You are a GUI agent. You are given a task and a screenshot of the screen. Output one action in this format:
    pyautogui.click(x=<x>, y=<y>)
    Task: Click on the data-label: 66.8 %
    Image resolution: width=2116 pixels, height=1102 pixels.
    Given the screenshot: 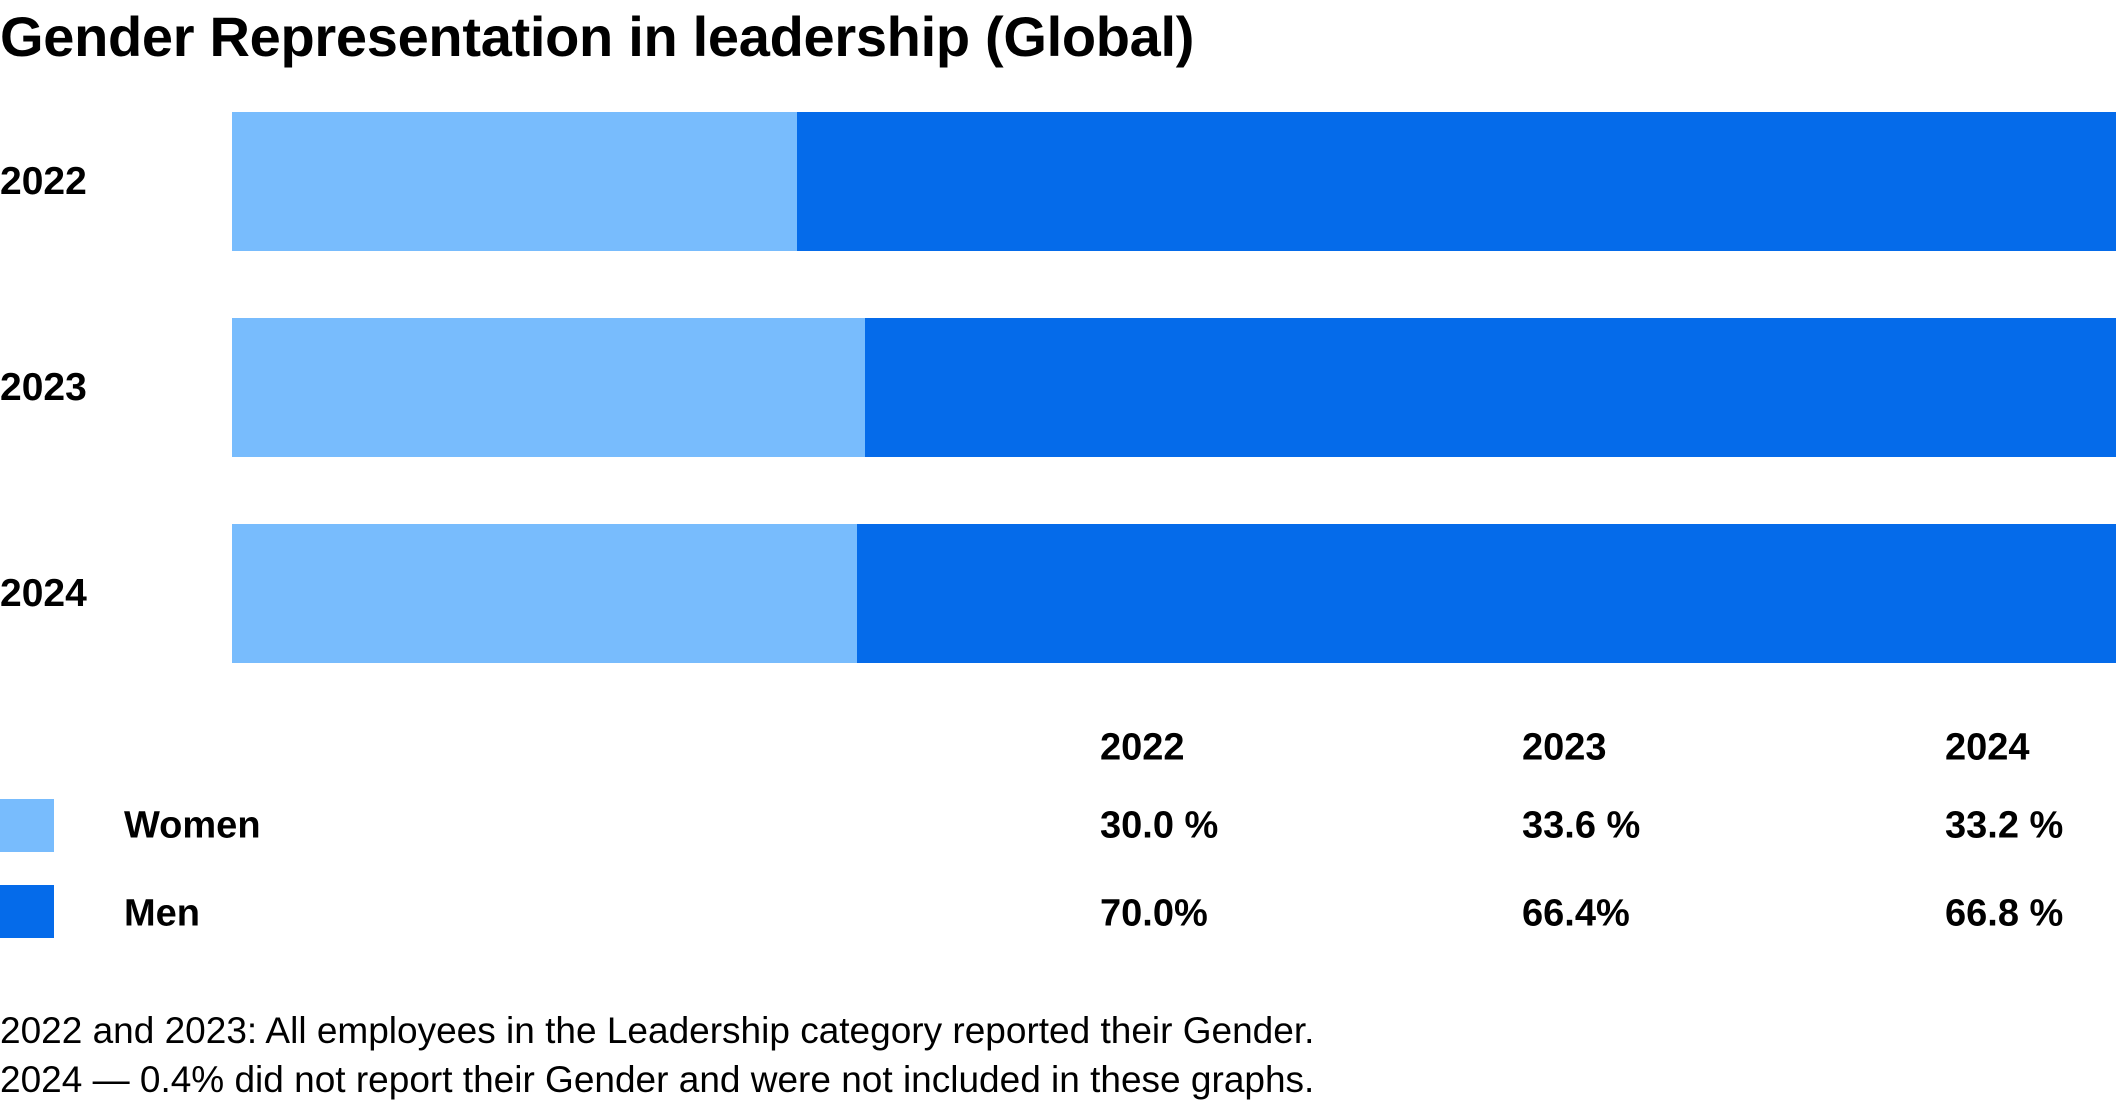 What is the action you would take?
    pyautogui.click(x=2004, y=913)
    